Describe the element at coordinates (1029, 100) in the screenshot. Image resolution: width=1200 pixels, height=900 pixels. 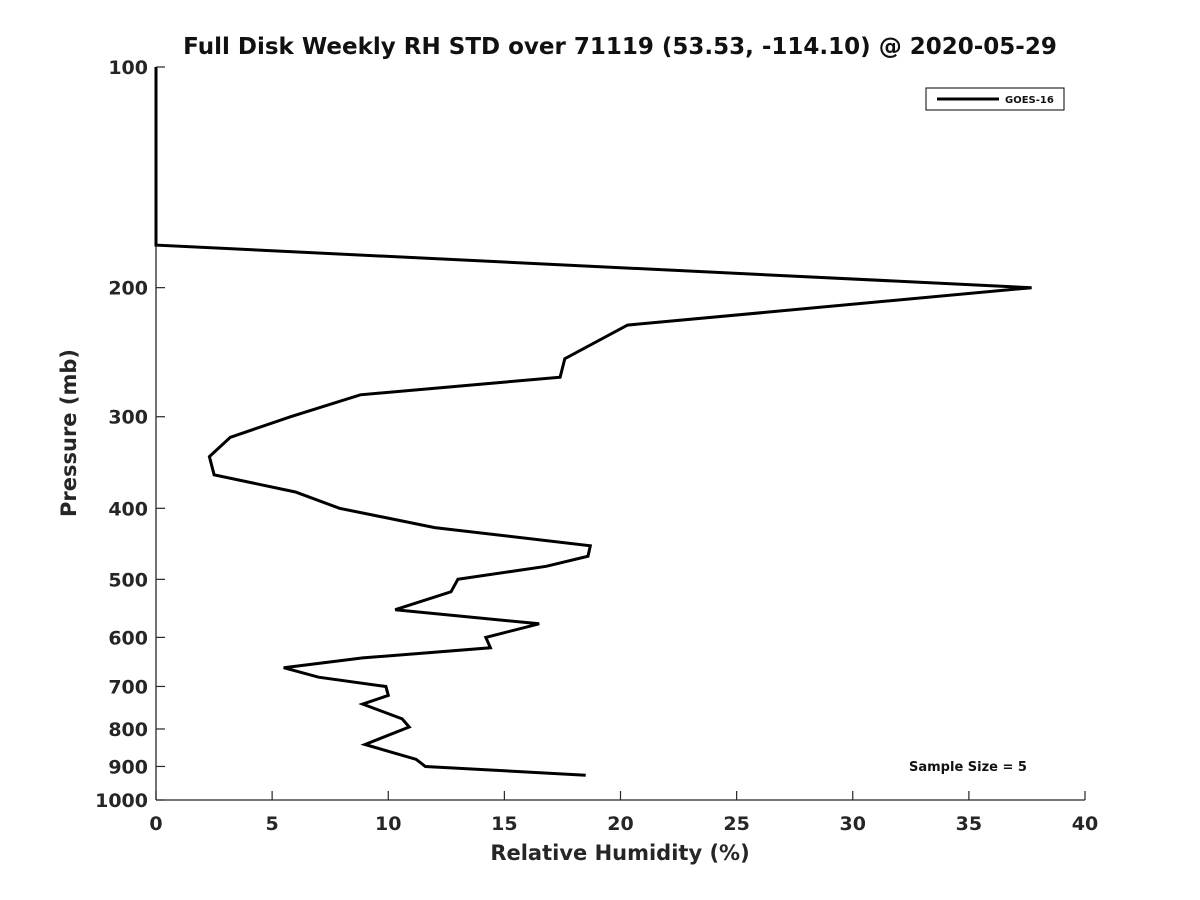
I see `legend-label-goes-16: GOES-16` at that location.